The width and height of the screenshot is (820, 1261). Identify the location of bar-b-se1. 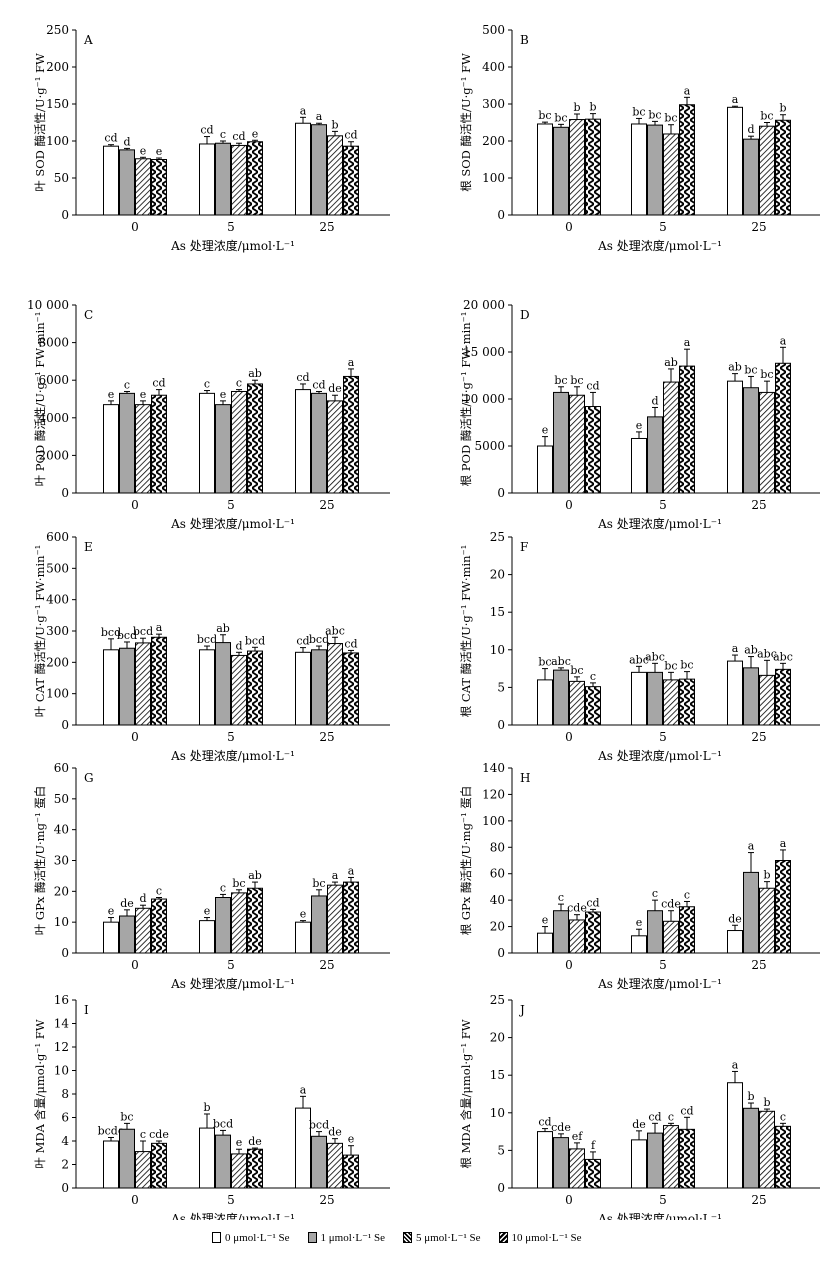
(751, 177).